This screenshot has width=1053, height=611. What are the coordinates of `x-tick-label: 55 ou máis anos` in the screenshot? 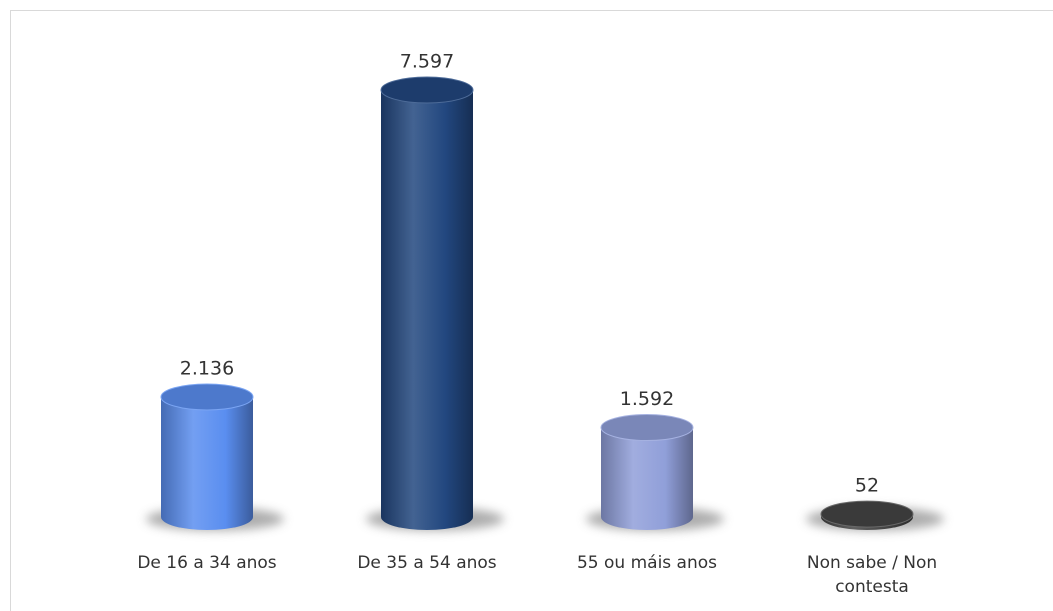 It's located at (647, 563).